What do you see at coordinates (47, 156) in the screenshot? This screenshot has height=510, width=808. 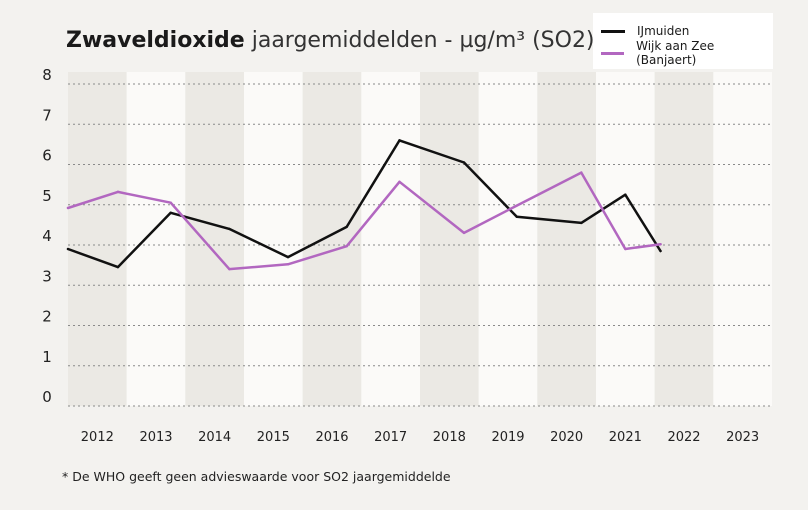 I see `y-tick-label-6: 6` at bounding box center [47, 156].